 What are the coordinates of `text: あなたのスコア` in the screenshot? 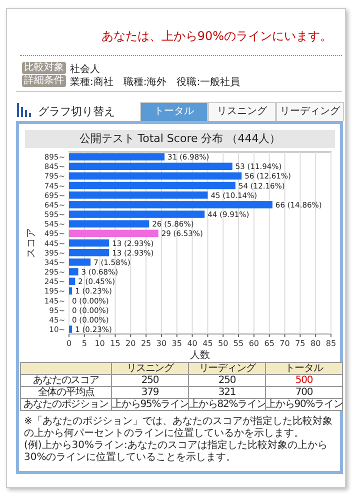 It's located at (66, 380).